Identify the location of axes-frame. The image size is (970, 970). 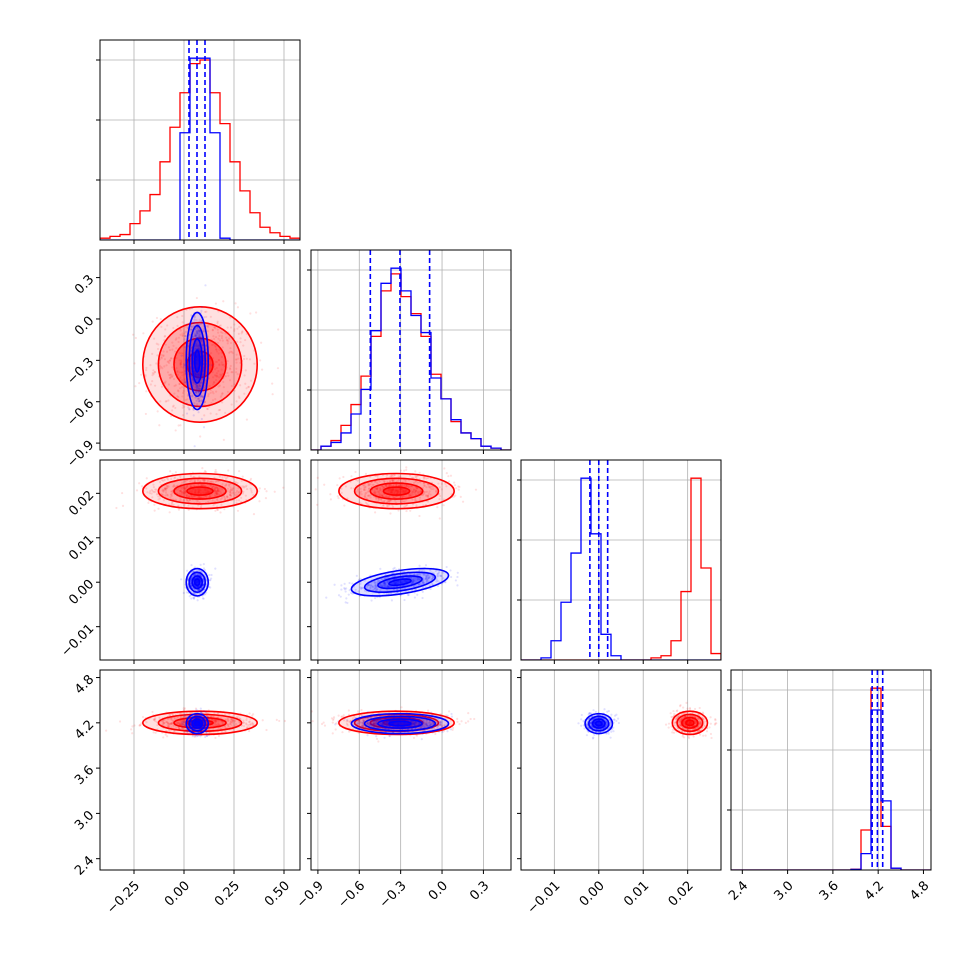
(200, 140).